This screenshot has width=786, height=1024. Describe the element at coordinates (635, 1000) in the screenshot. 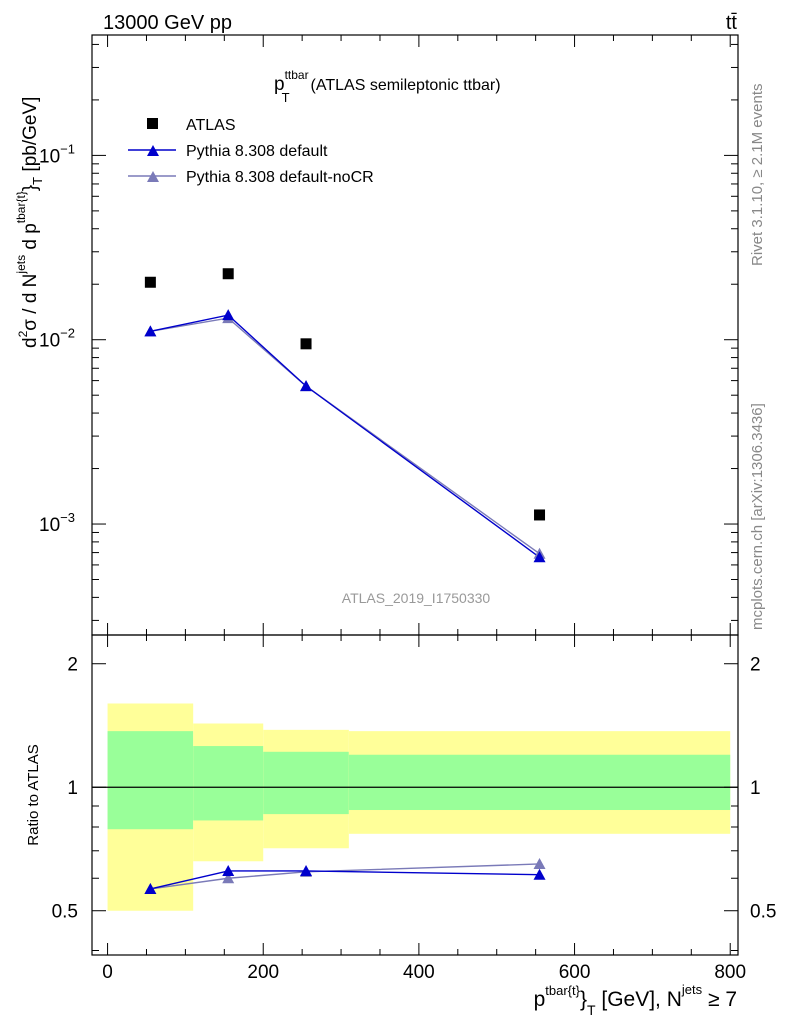

I see `x-axis-label: ptbar{t}}T [GeV], Njets ≥ 7` at that location.